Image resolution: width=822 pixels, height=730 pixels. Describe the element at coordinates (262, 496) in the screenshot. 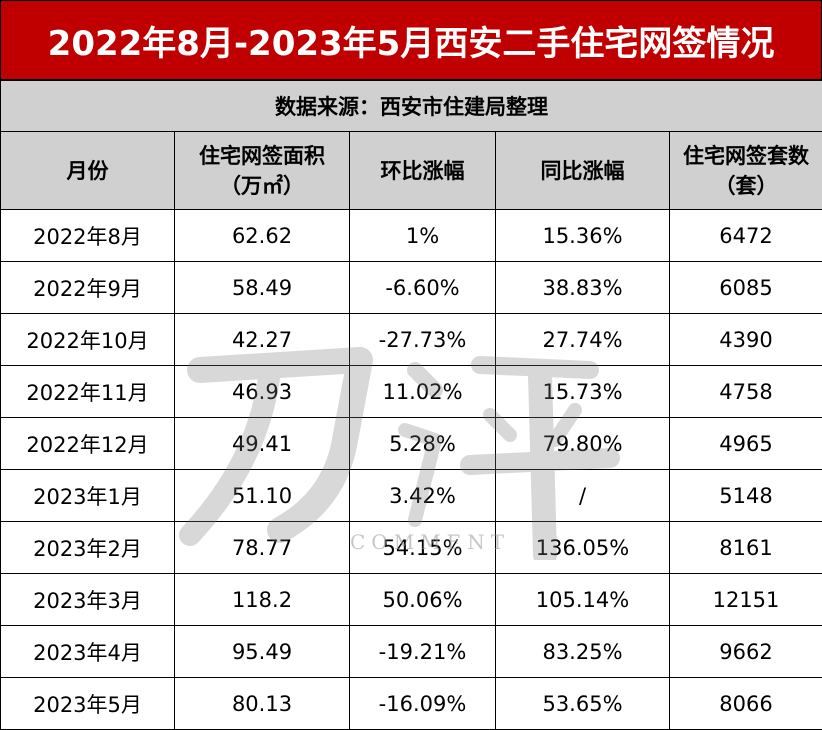

I see `cell-area: 51.10` at that location.